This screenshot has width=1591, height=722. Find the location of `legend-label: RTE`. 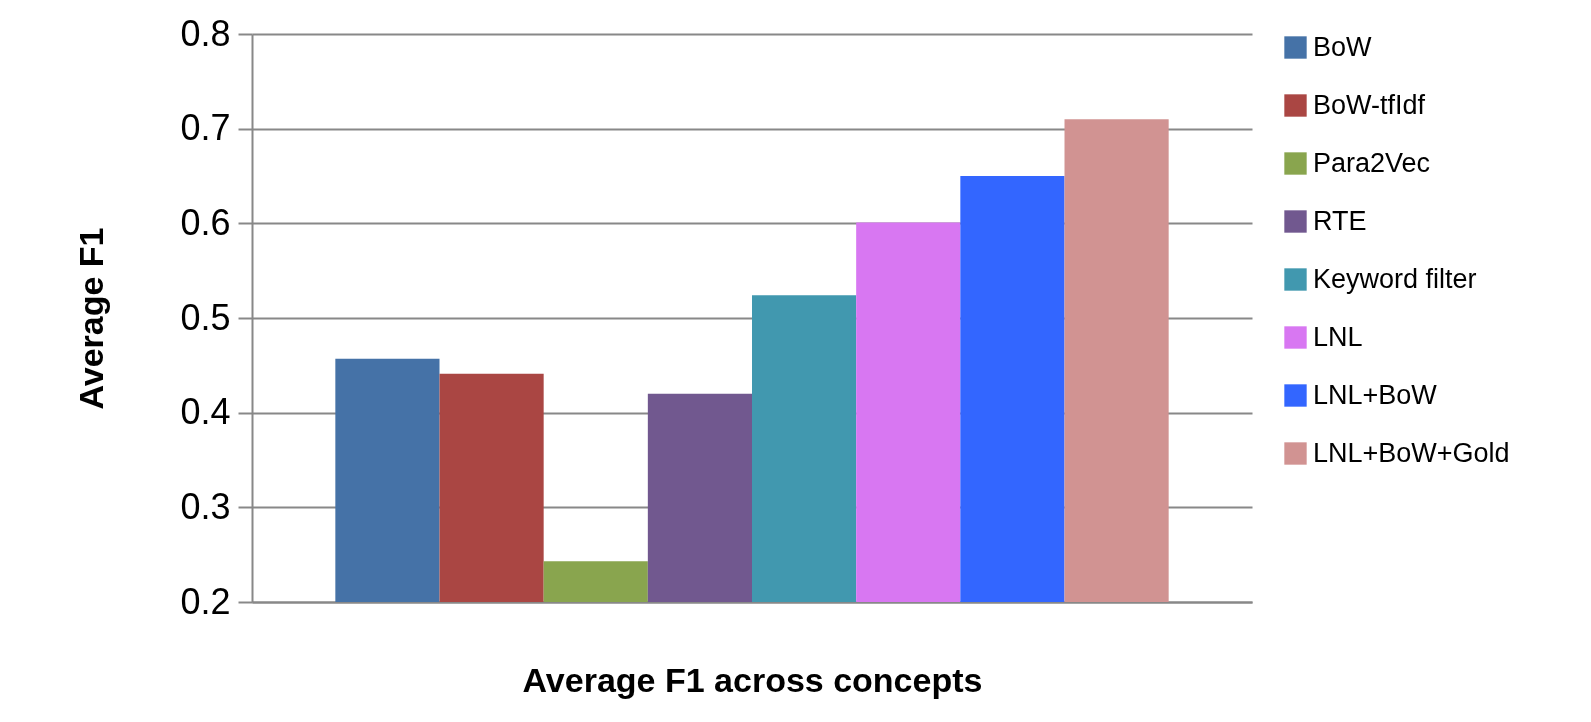

legend-label: RTE is located at coordinates (1340, 220).